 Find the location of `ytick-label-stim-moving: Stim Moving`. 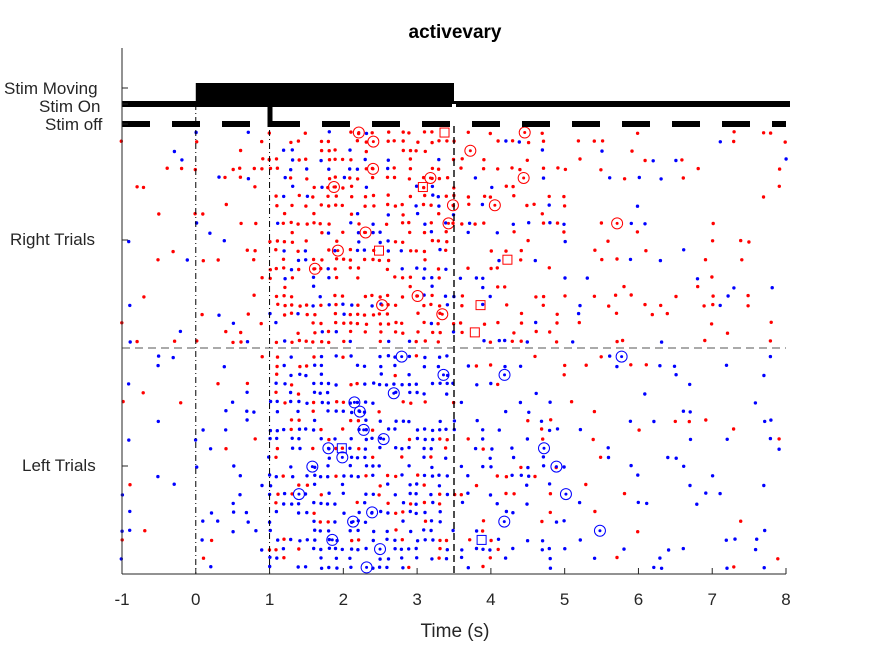

ytick-label-stim-moving: Stim Moving is located at coordinates (51, 88).